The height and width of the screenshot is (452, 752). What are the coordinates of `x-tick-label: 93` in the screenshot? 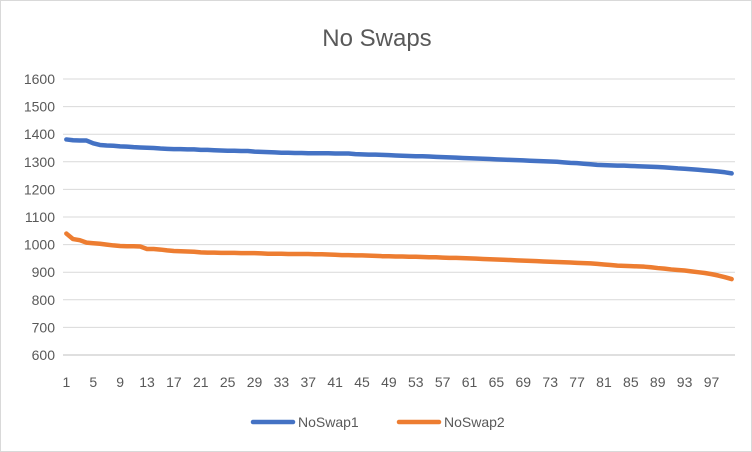 It's located at (685, 382).